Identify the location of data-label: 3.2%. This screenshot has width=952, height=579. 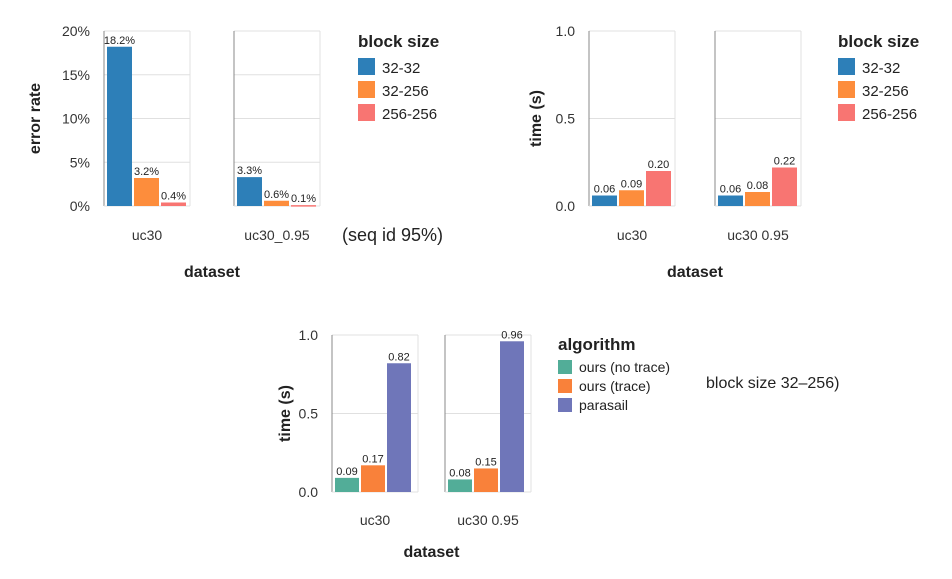
(146, 172).